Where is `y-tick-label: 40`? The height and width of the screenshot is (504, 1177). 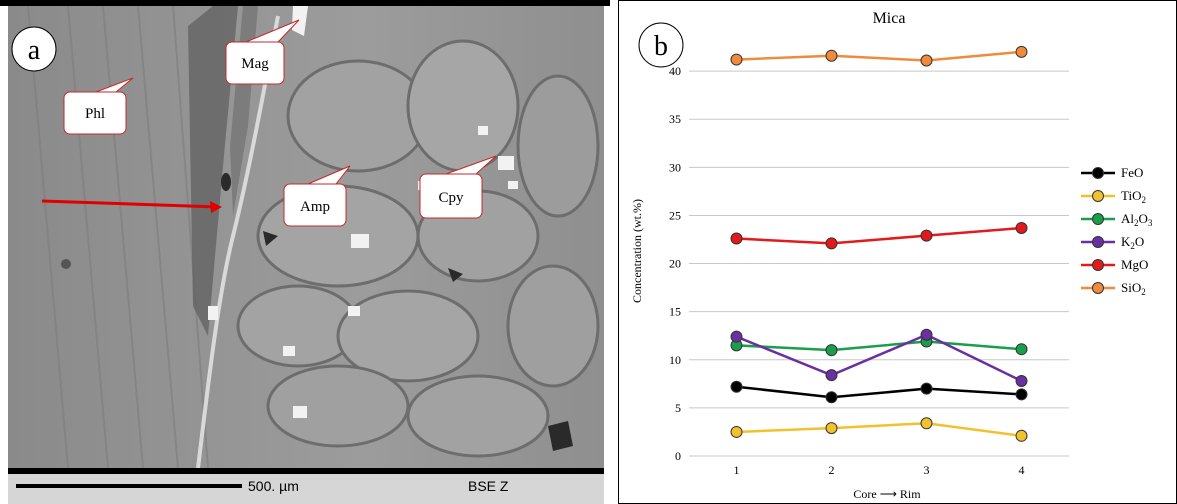
y-tick-label: 40 is located at coordinates (675, 71).